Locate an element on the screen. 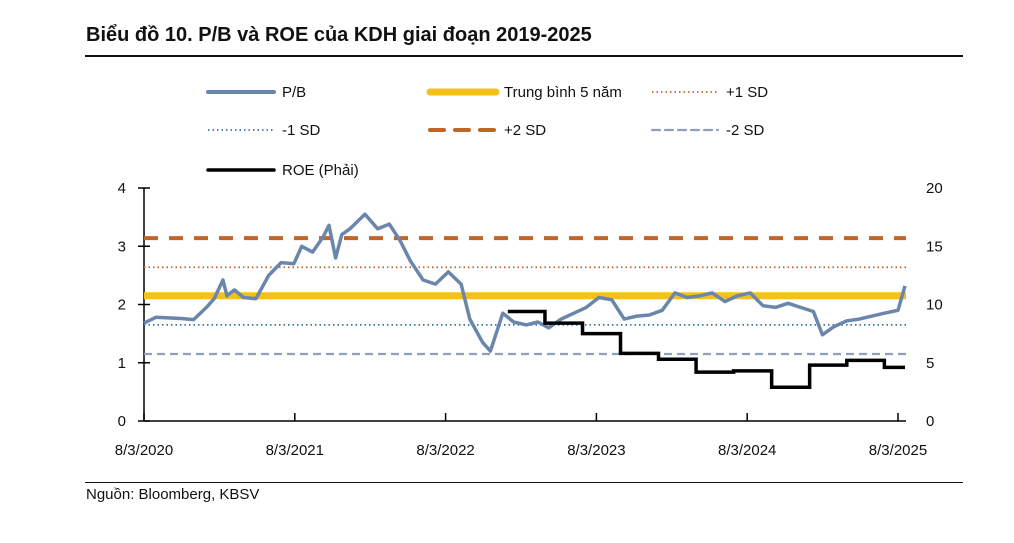  x-tick-label: 8/3/2025 is located at coordinates (898, 450).